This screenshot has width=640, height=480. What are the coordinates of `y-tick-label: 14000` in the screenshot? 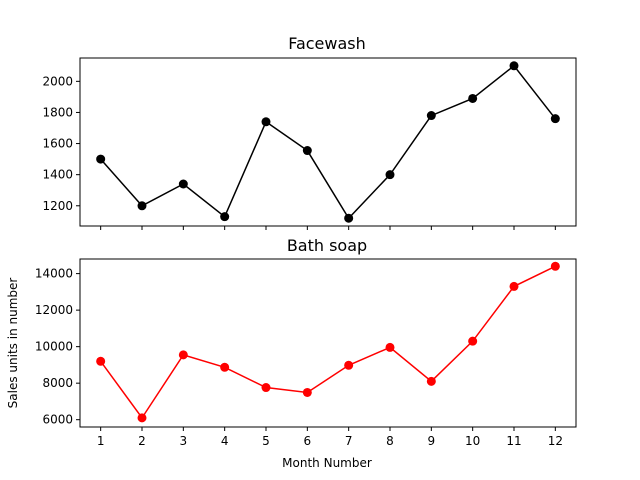 It's located at (54, 274).